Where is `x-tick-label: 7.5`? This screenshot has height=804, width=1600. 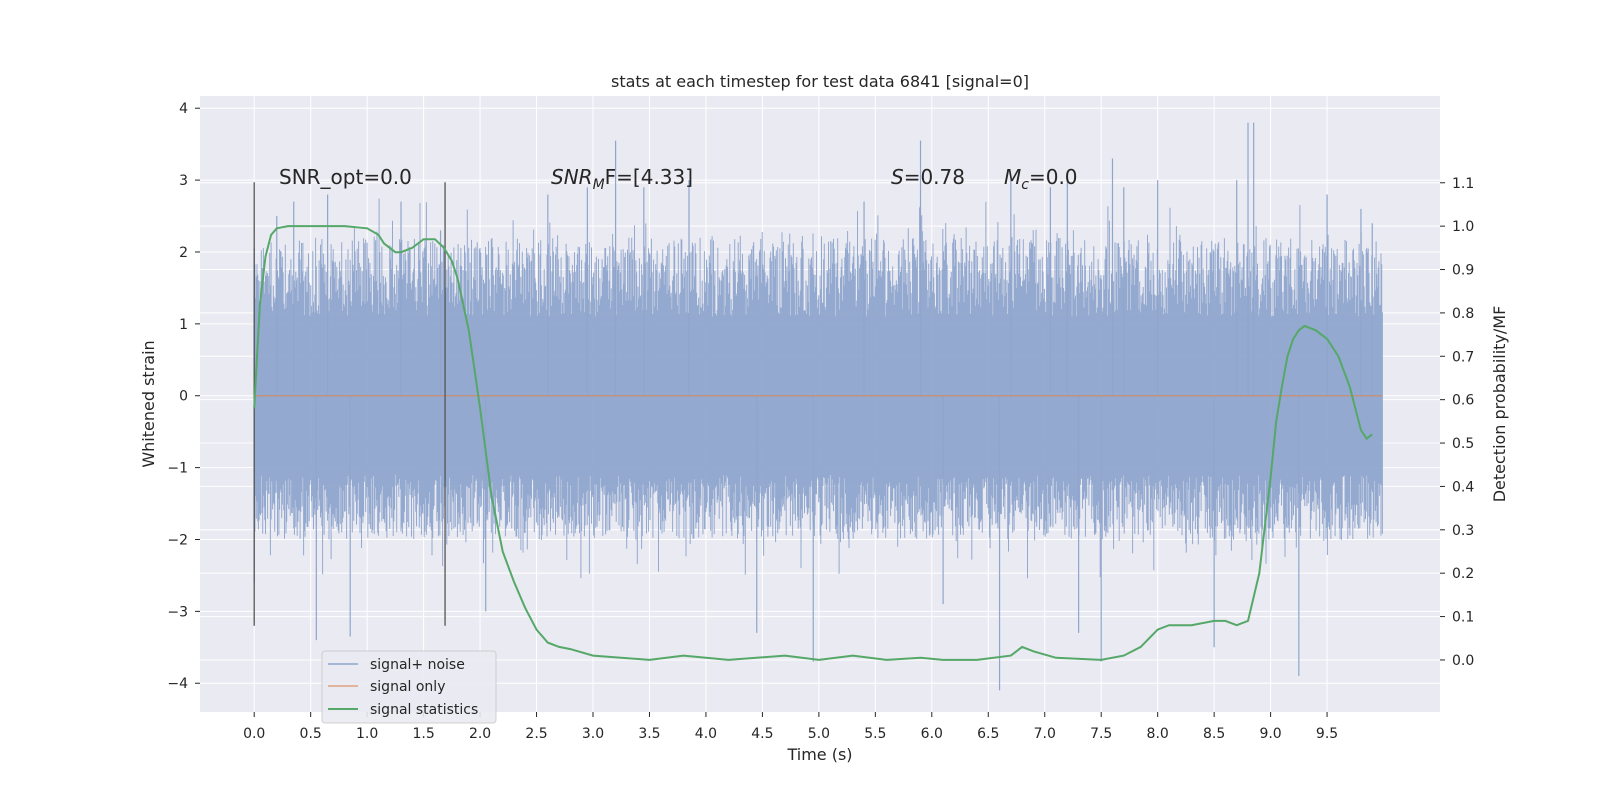
x-tick-label: 7.5 is located at coordinates (1101, 734).